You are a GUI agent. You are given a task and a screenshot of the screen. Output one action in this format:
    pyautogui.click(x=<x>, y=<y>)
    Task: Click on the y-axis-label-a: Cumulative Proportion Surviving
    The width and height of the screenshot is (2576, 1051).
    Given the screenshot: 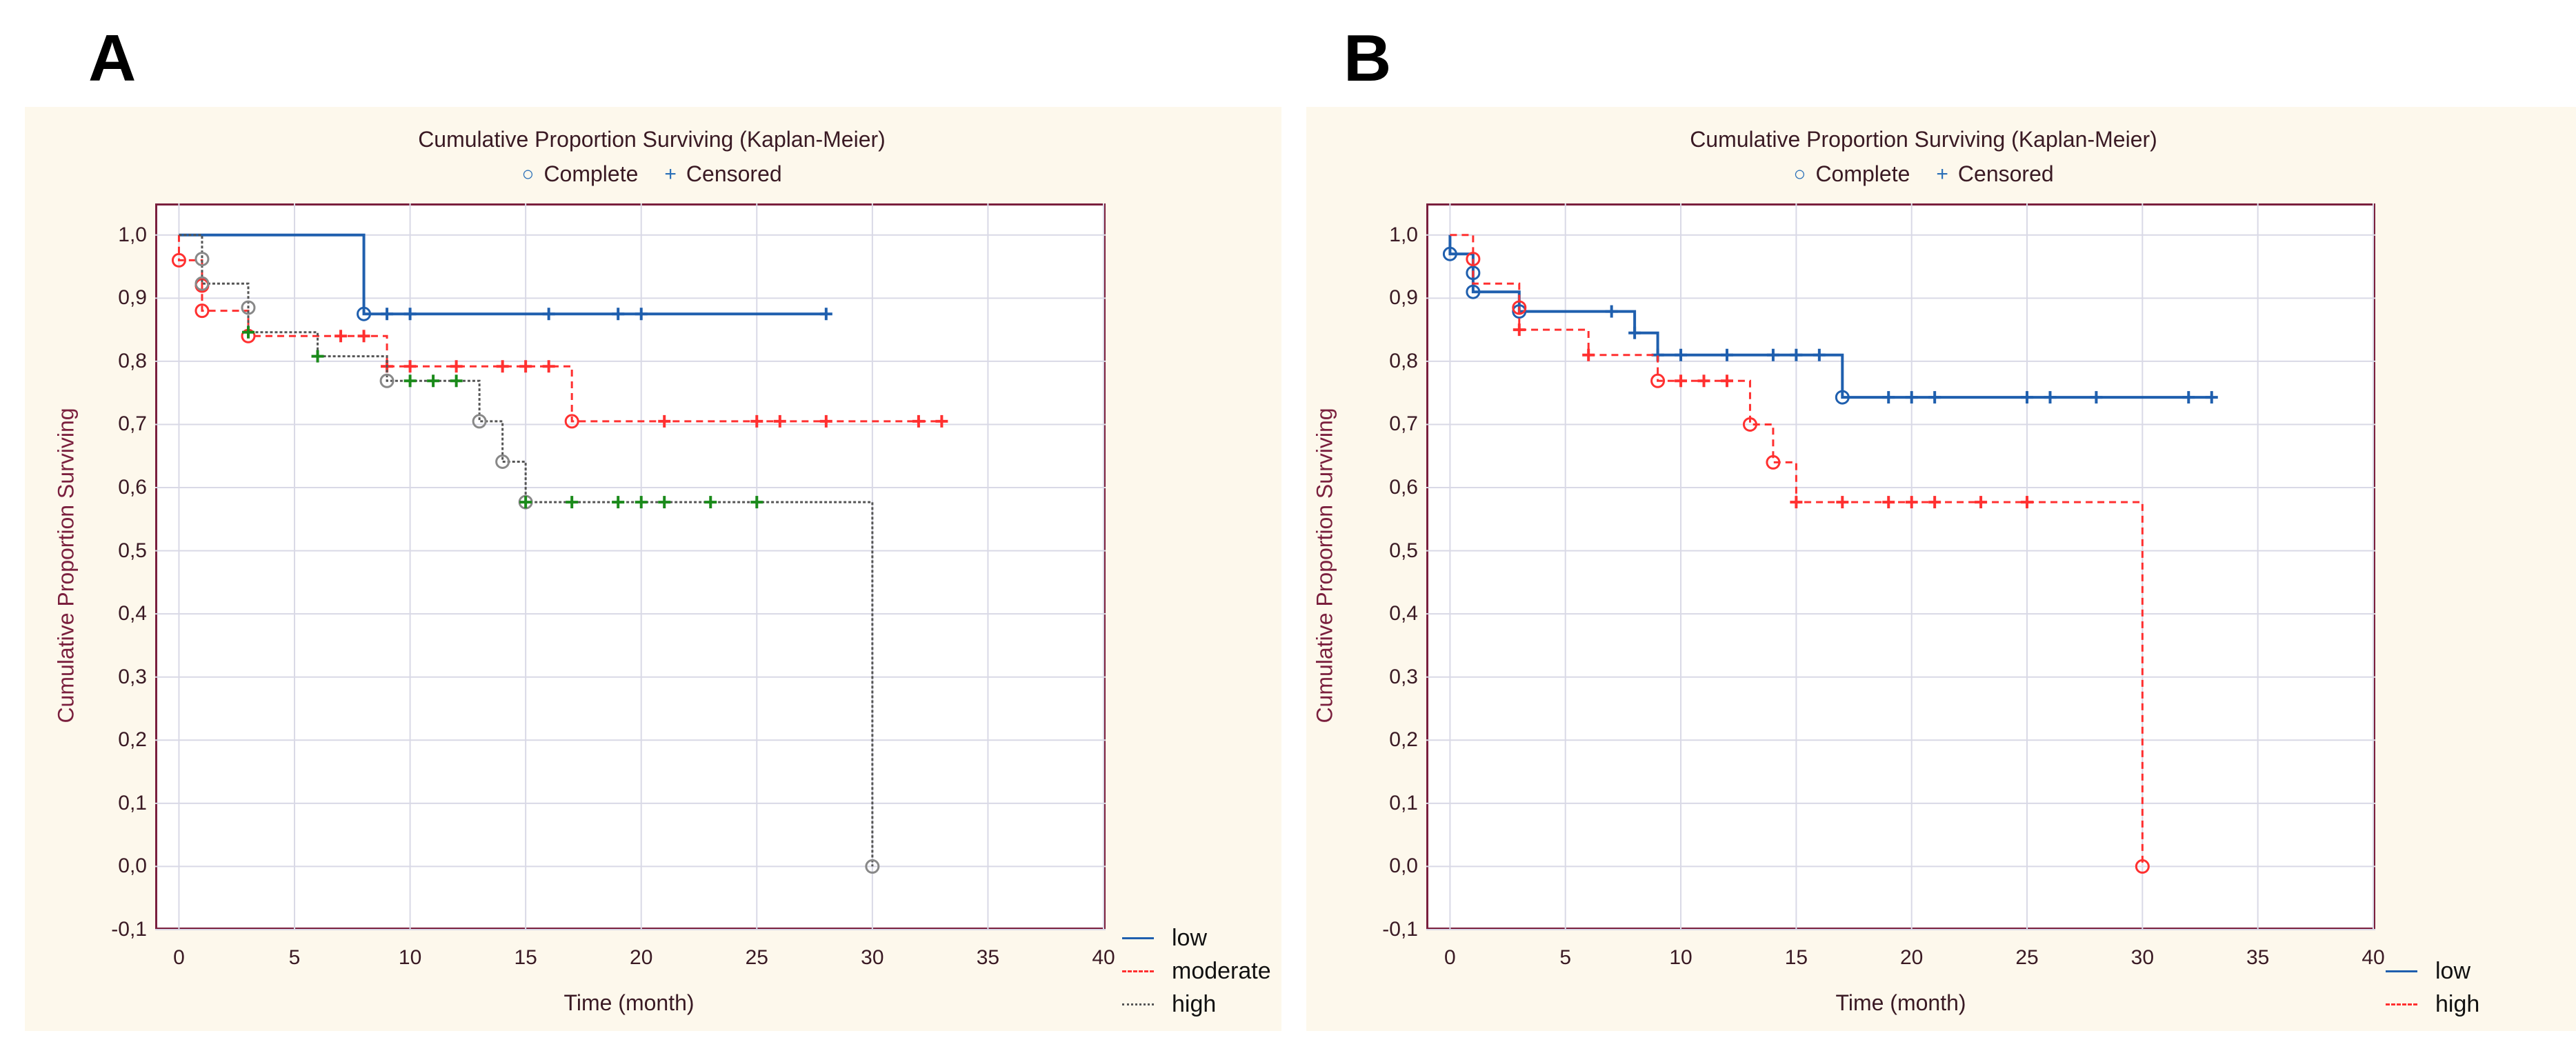 What is the action you would take?
    pyautogui.click(x=66, y=565)
    